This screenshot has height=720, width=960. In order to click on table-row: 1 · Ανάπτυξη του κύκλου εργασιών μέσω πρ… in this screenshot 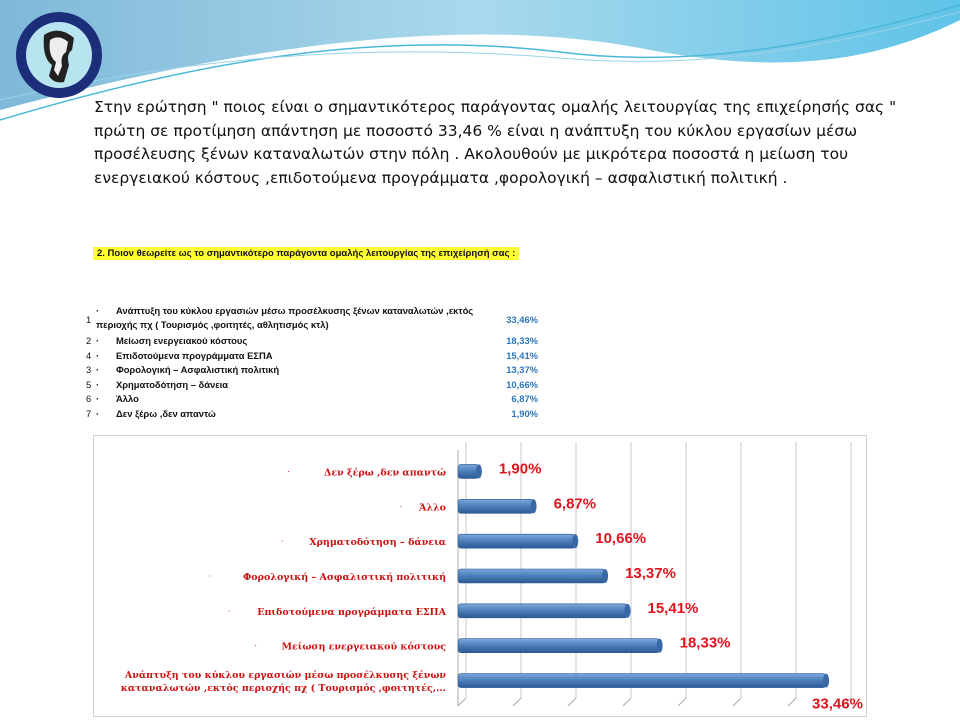, I will do `click(316, 320)`.